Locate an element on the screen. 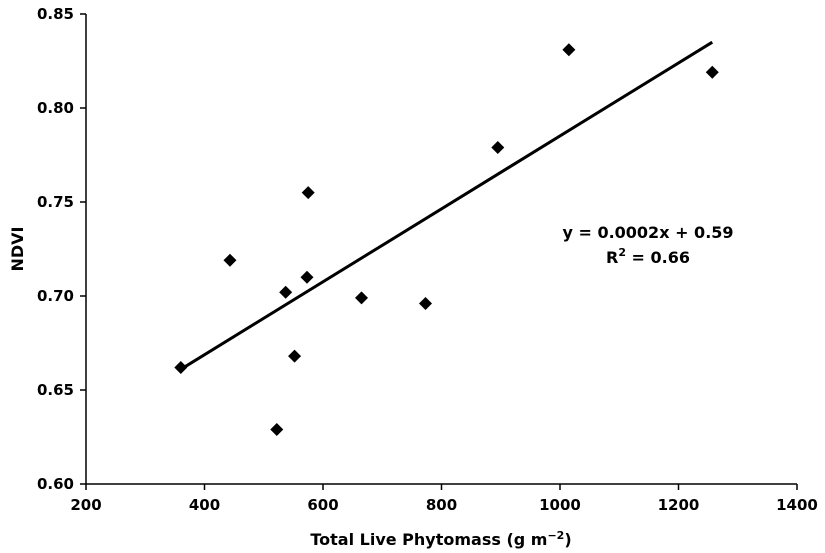 Image resolution: width=825 pixels, height=553 pixels. y-tick-label: 0.60 is located at coordinates (55, 484).